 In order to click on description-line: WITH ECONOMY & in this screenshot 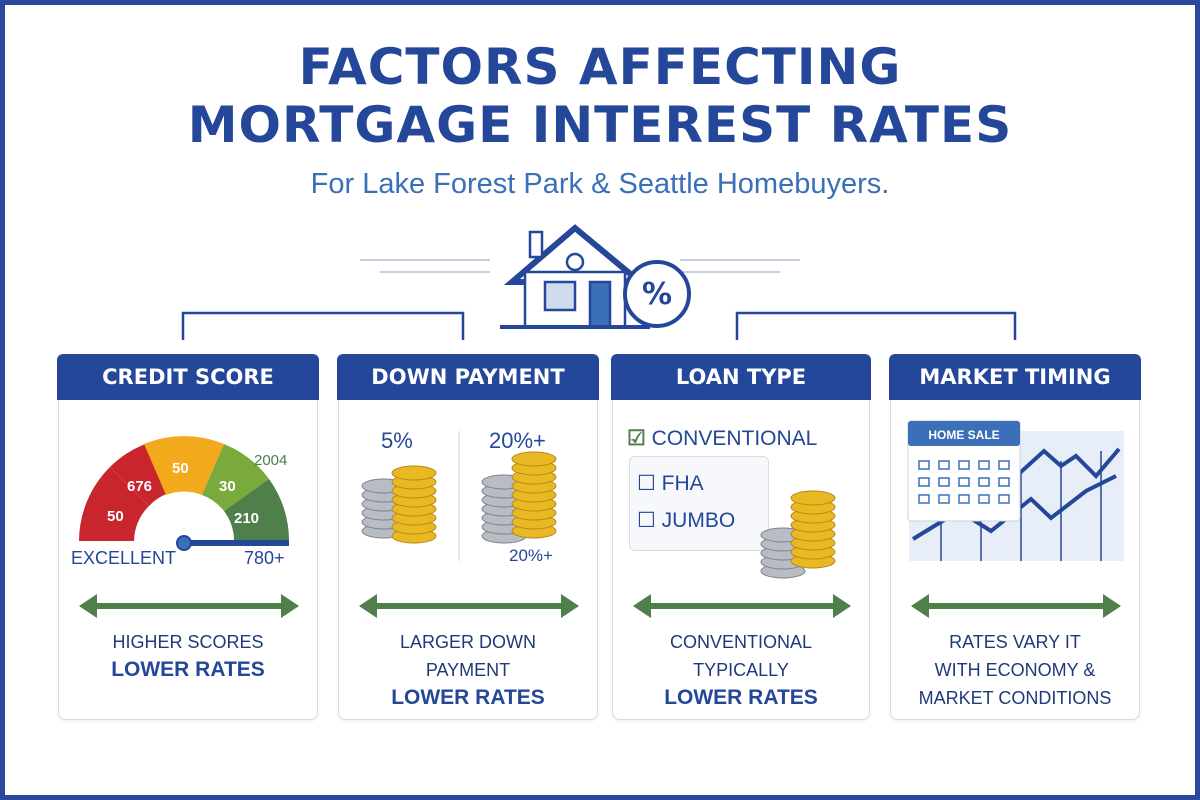, I will do `click(1015, 670)`.